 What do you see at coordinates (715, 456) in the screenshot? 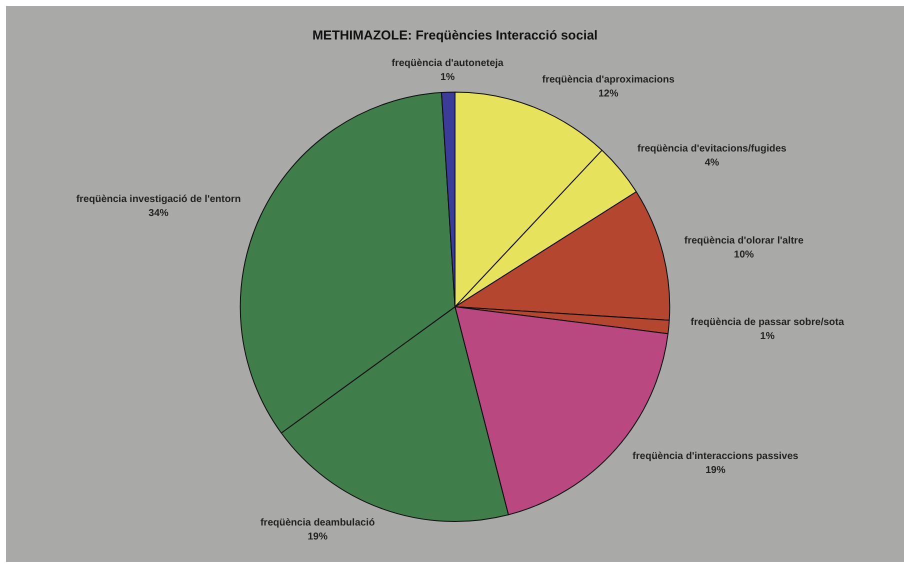
I see `slice-label: freqüència d'interaccions passives` at bounding box center [715, 456].